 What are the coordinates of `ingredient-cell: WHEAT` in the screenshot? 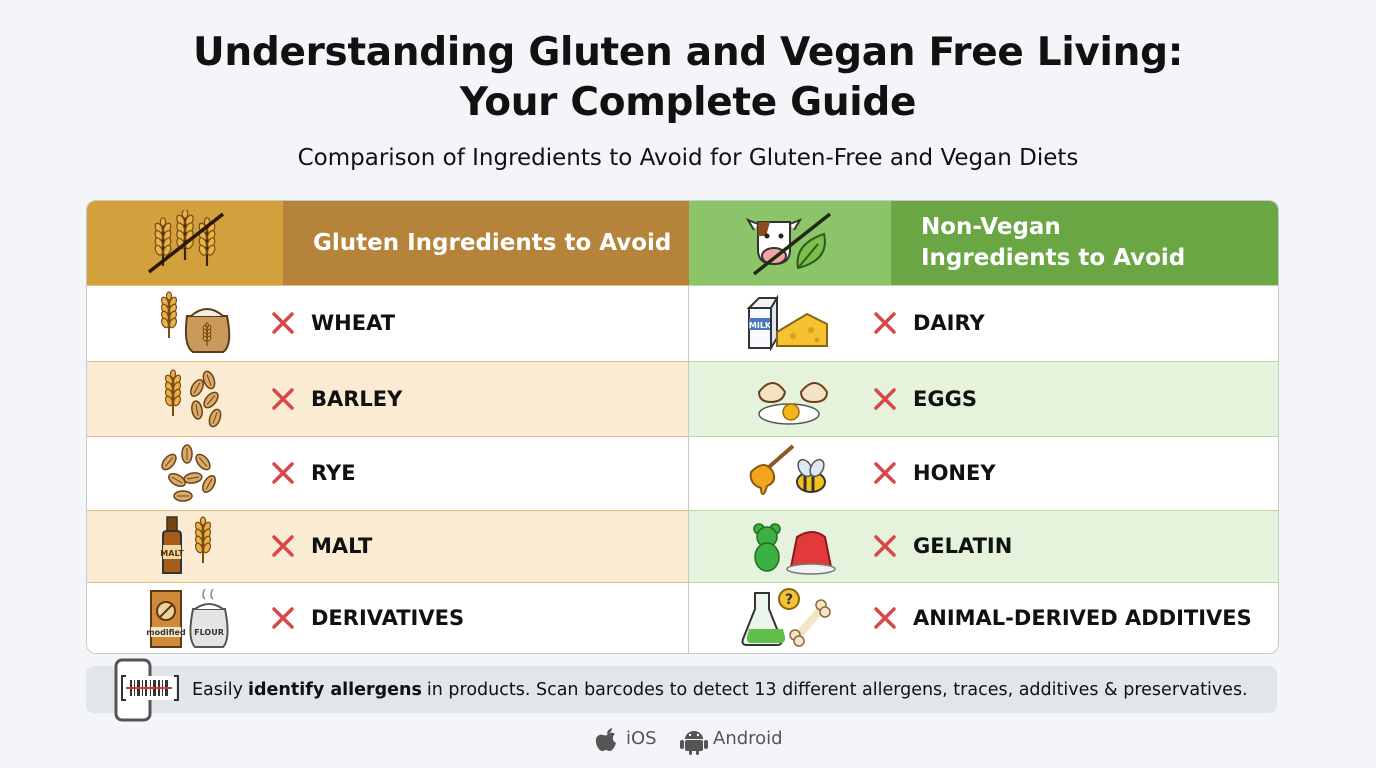 It's located at (333, 323).